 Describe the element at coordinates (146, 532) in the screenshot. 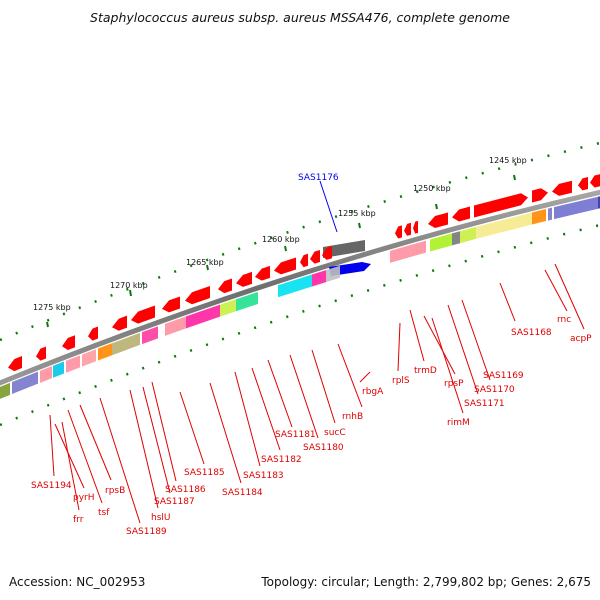

I see `gene-label: SAS1189` at that location.